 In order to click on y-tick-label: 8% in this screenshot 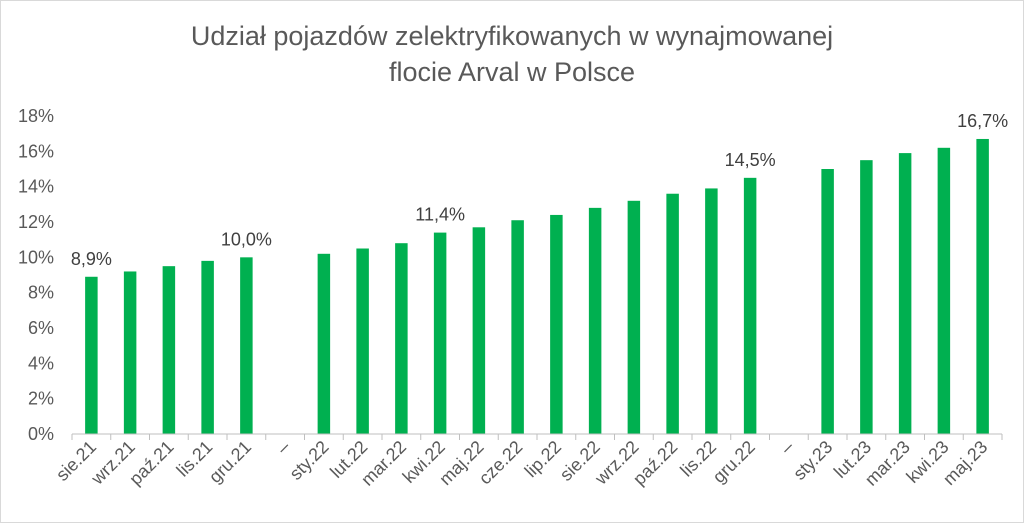, I will do `click(41, 293)`.